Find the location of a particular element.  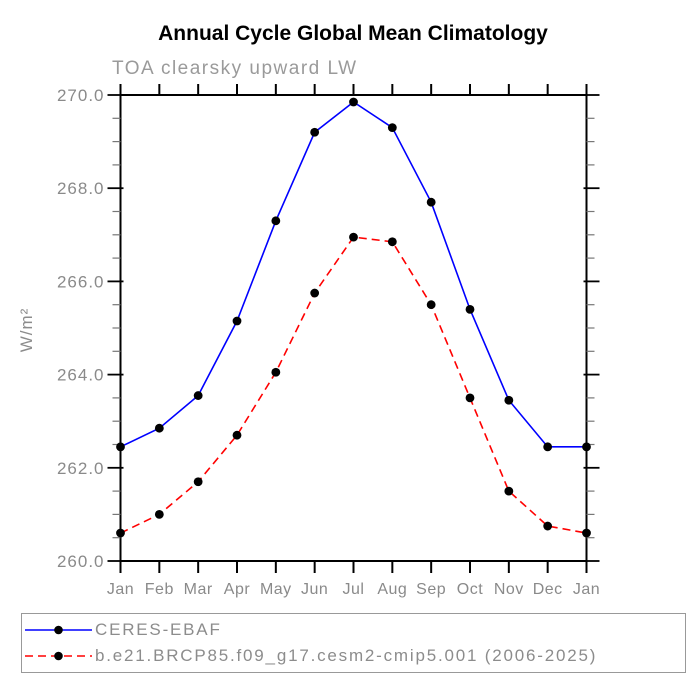

x-tick-label: Mar is located at coordinates (198, 589).